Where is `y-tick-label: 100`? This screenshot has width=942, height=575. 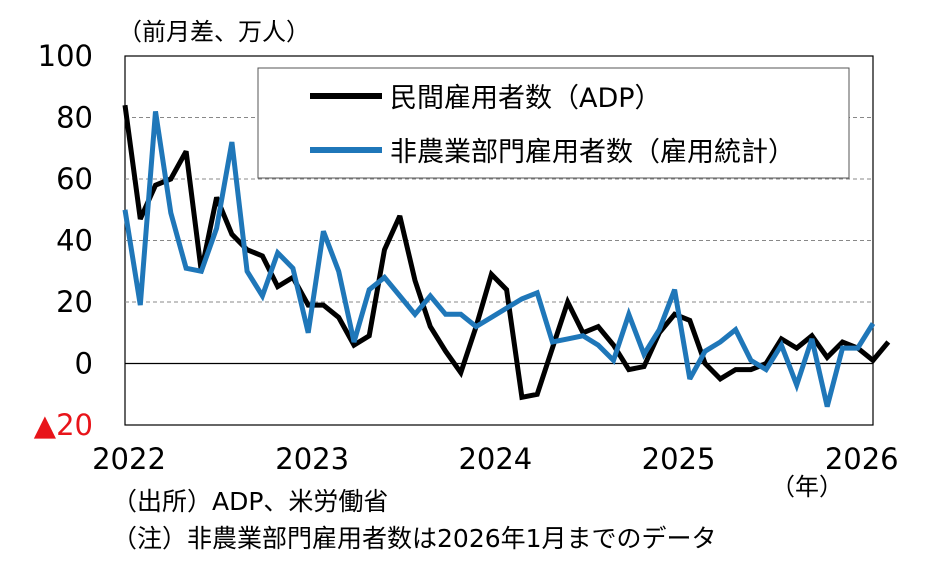 y-tick-label: 100 is located at coordinates (65, 56).